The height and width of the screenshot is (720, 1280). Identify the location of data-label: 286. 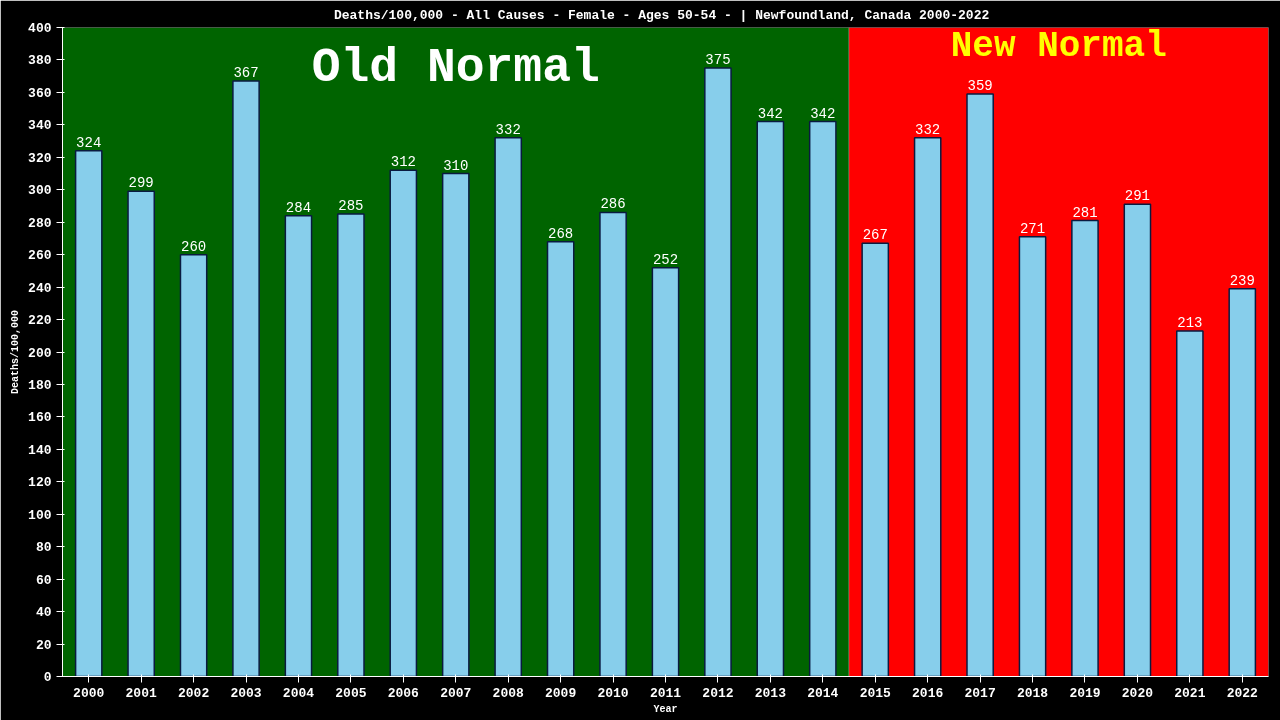
(613, 204).